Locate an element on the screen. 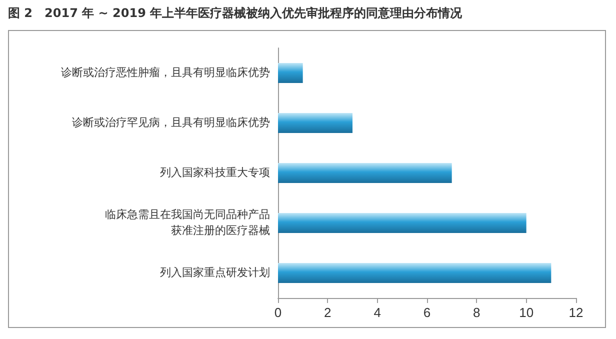  x-tick-label: 4 is located at coordinates (377, 312).